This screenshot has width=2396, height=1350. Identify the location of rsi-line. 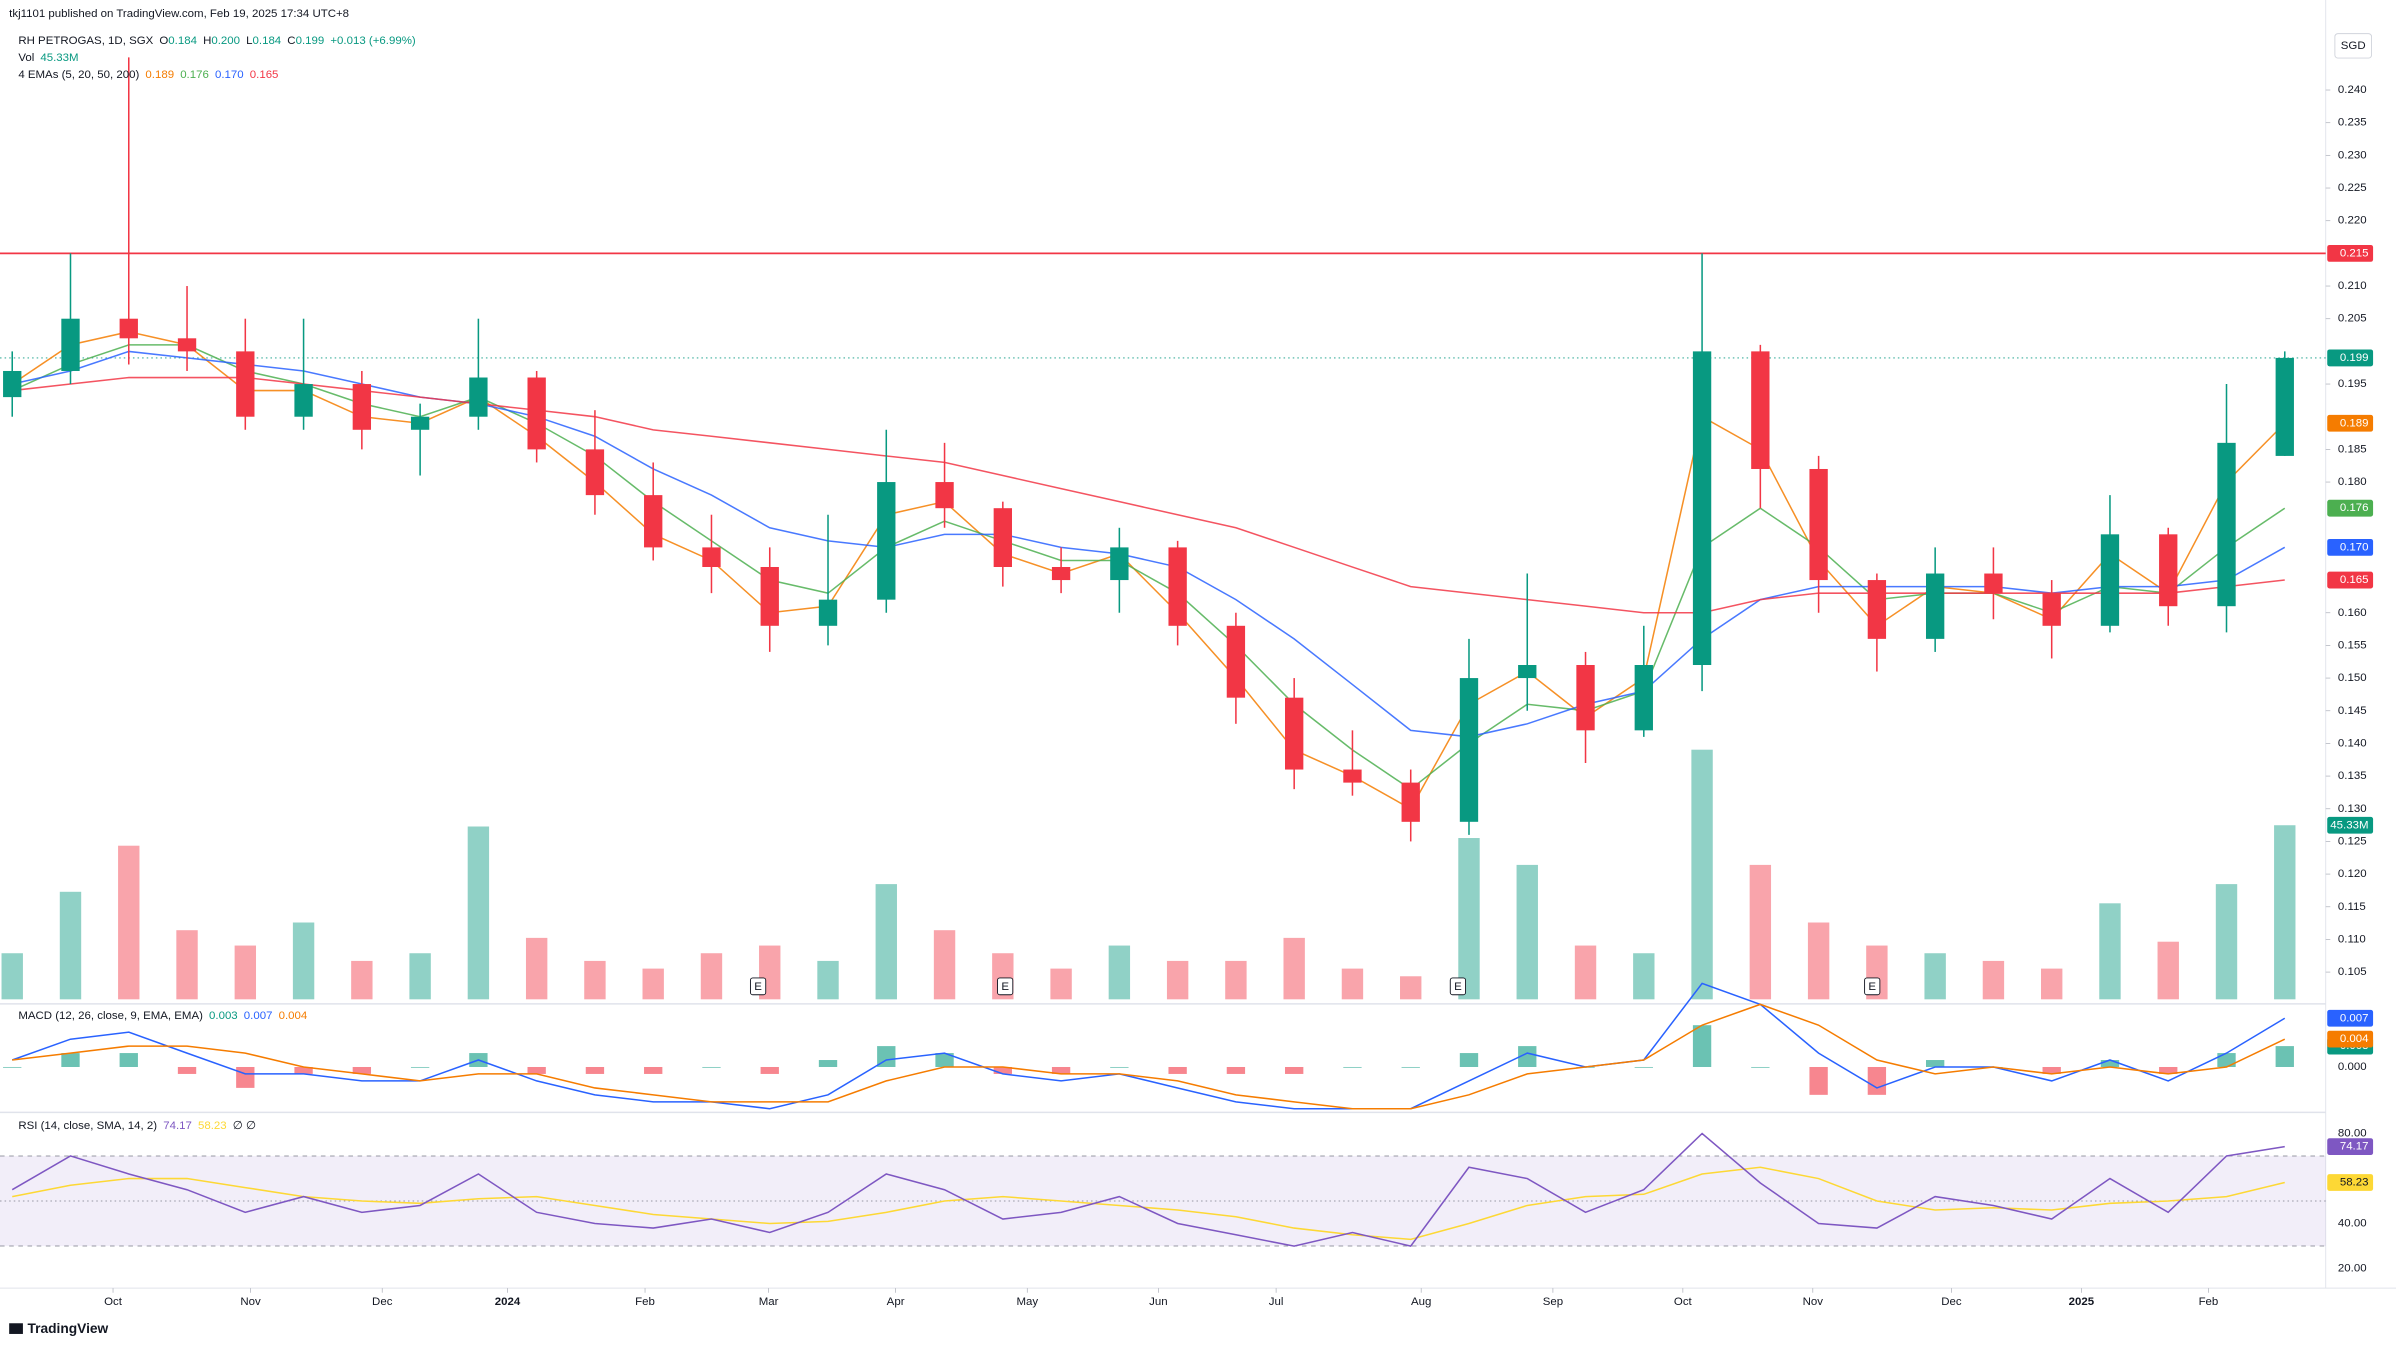
(1148, 1189).